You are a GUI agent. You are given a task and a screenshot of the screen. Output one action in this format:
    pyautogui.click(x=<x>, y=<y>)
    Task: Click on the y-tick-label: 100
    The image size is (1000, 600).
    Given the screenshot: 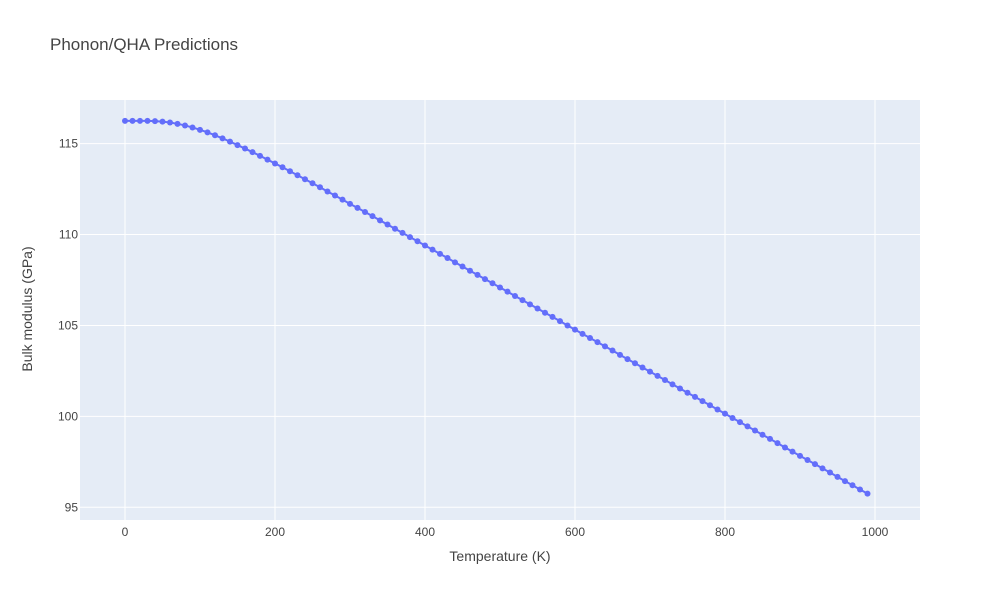 What is the action you would take?
    pyautogui.click(x=68, y=416)
    